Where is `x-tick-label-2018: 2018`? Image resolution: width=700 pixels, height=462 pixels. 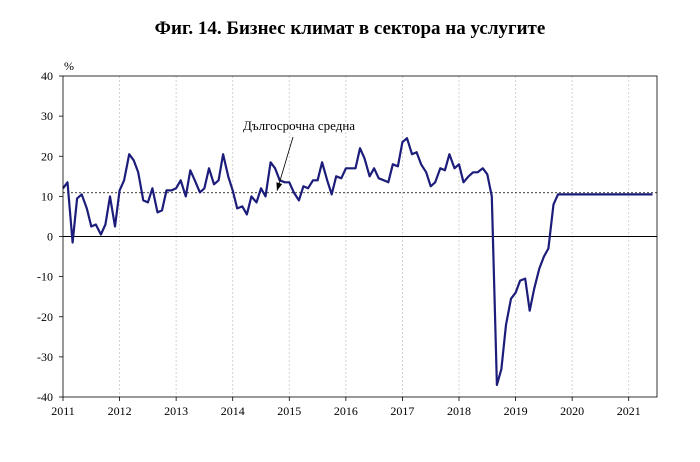 x-tick-label-2018: 2018 is located at coordinates (459, 411).